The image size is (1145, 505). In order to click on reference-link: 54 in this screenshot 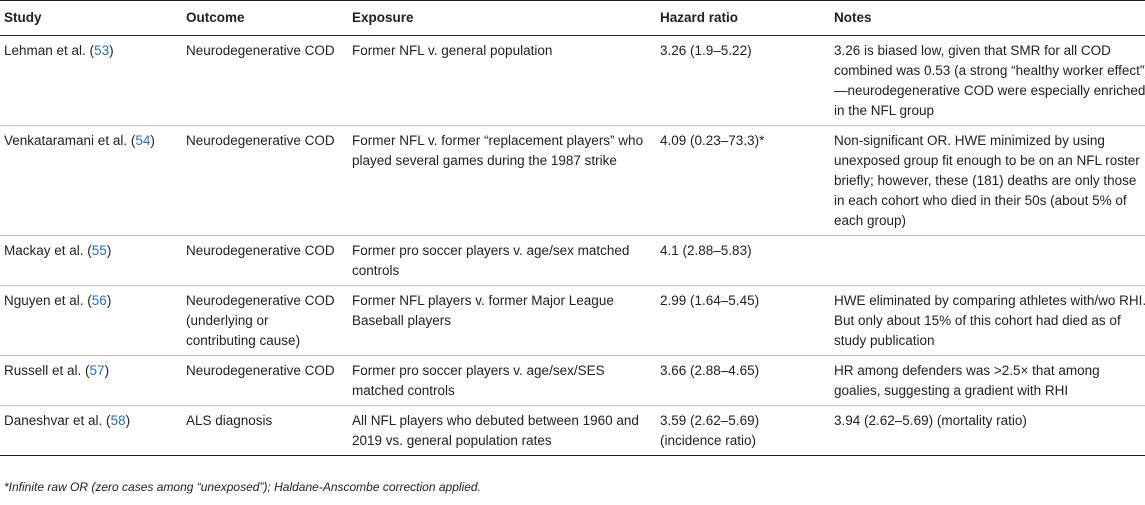, I will do `click(143, 140)`.